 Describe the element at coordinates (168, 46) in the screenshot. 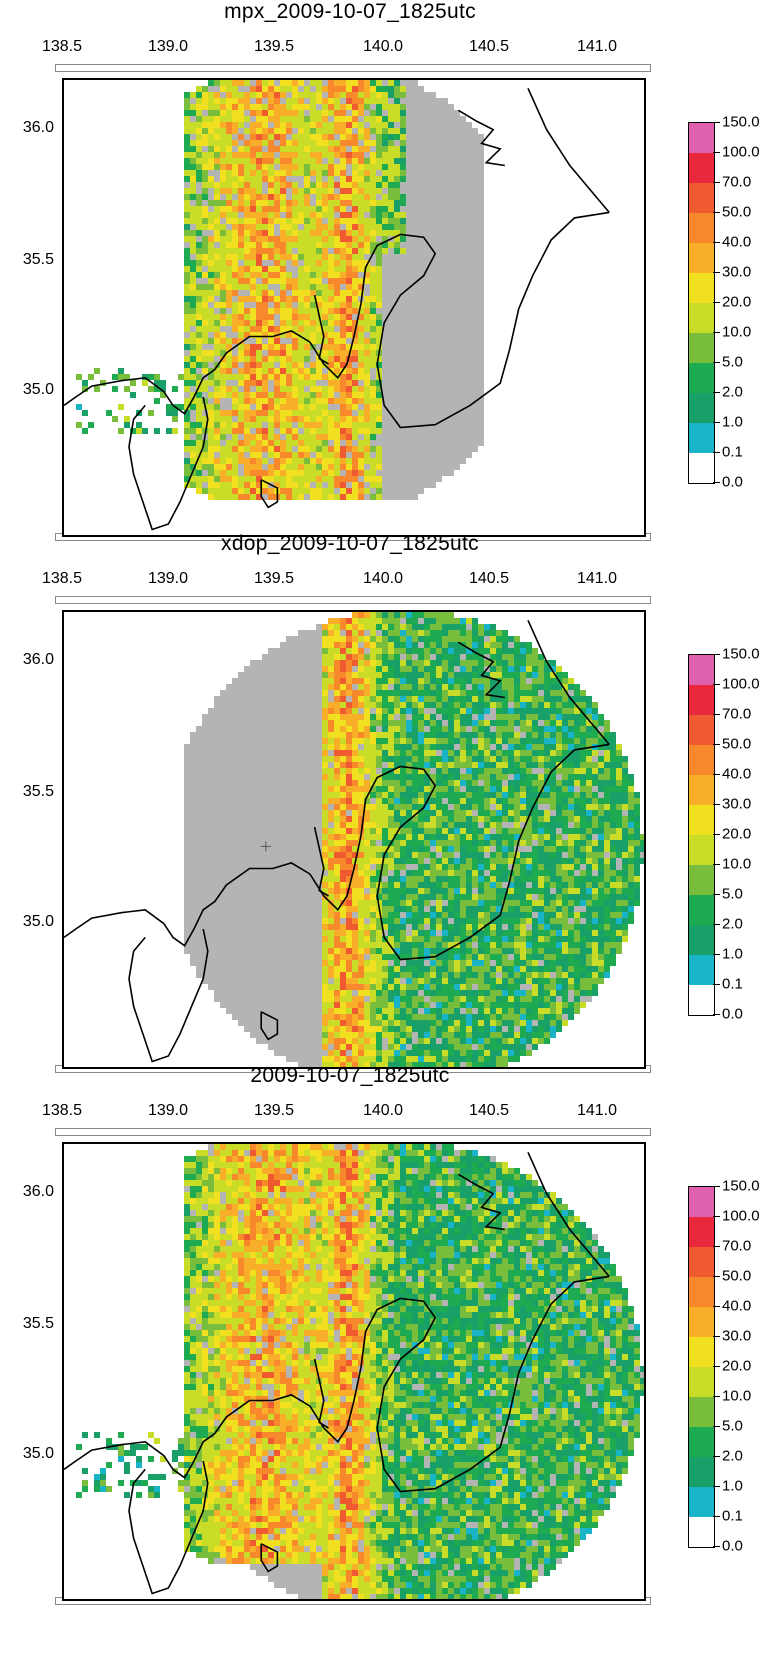

I see `x-tick-label: 139.0` at that location.